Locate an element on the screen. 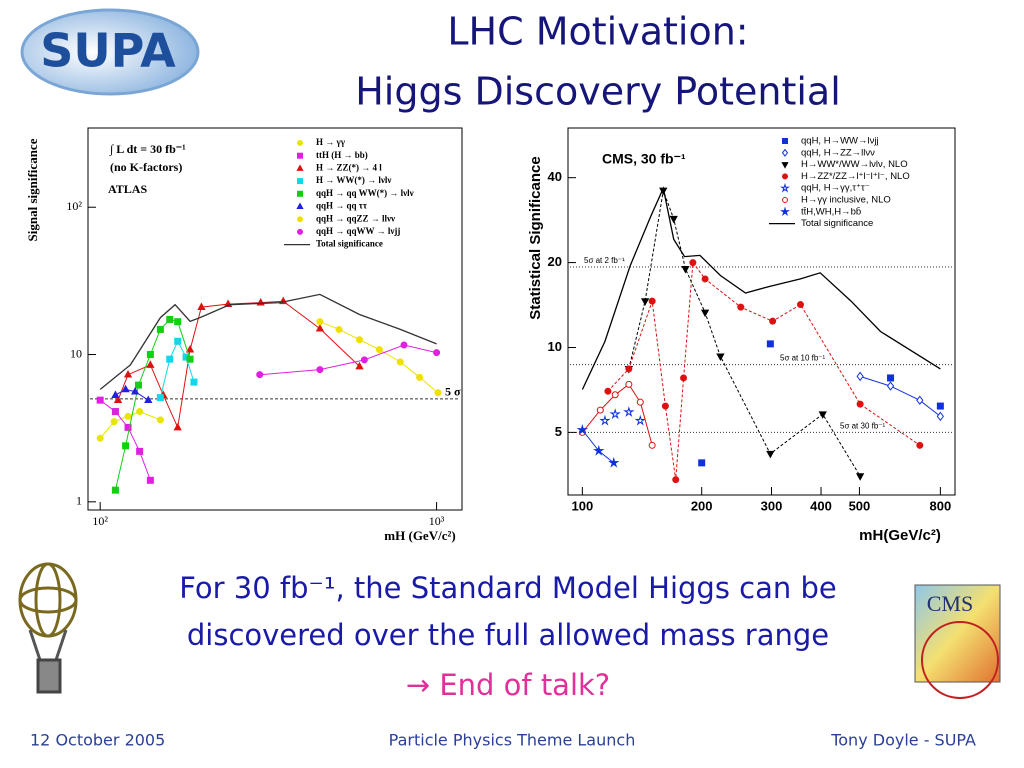 The width and height of the screenshot is (1024, 768). y-tick-label: 5 is located at coordinates (558, 431).